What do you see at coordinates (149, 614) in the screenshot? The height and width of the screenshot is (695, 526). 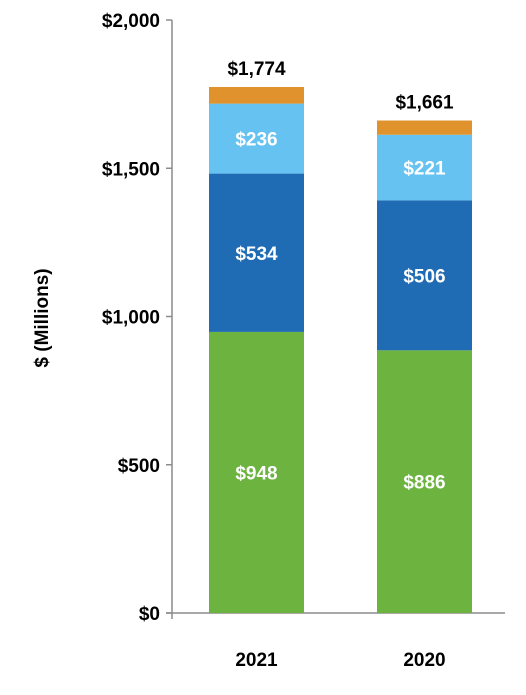 I see `y-tick-label: $0` at bounding box center [149, 614].